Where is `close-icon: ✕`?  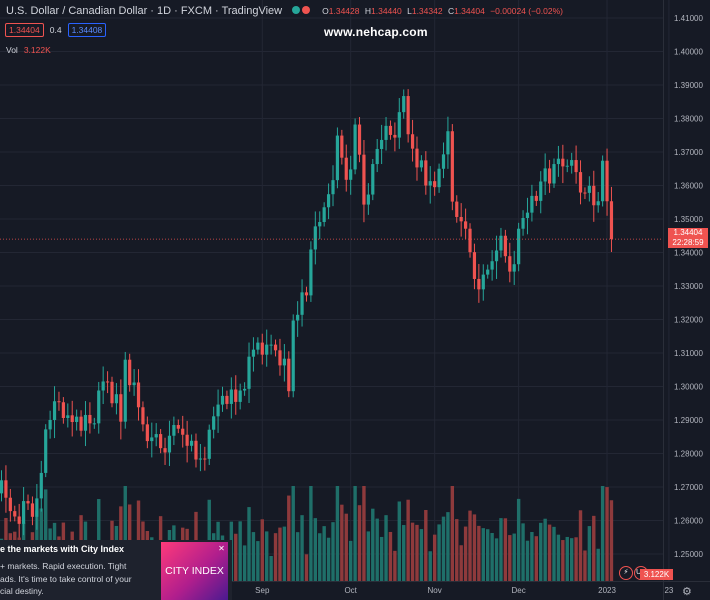 close-icon: ✕ is located at coordinates (221, 548).